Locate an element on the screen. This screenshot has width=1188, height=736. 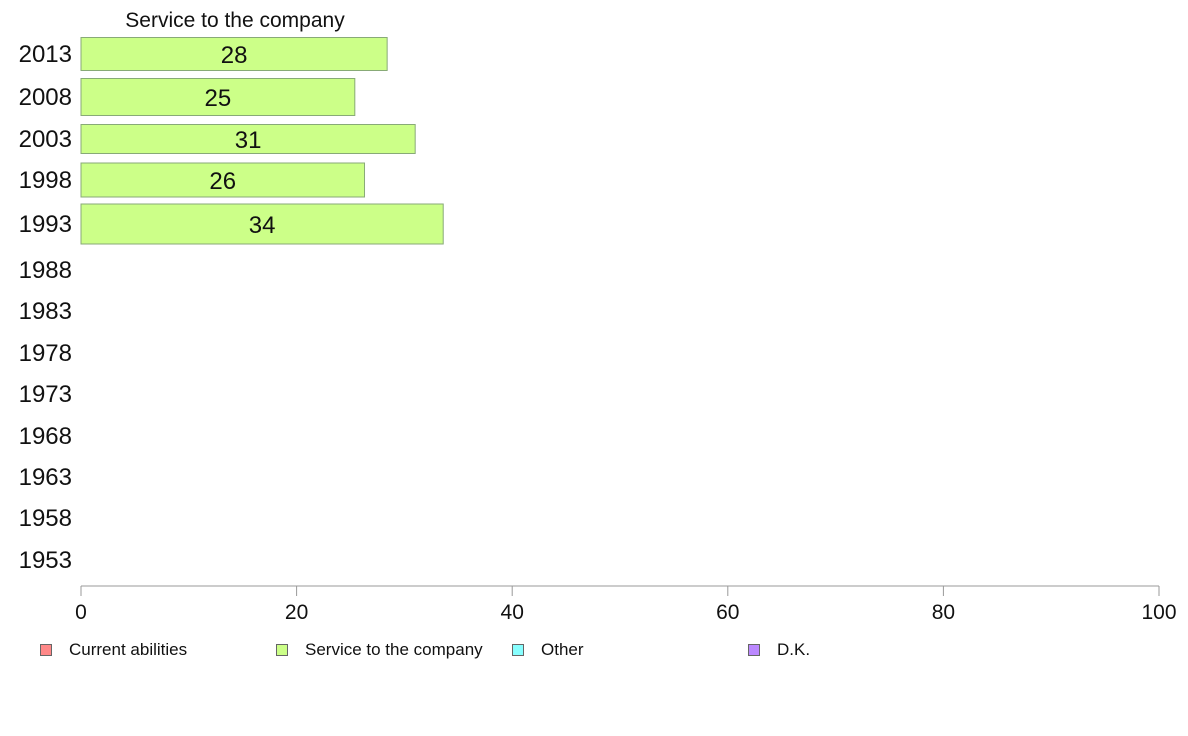
data-label: 26 is located at coordinates (222, 181).